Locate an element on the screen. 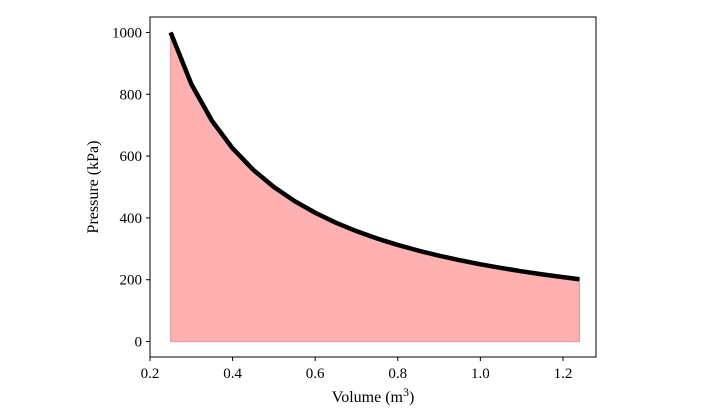 The height and width of the screenshot is (415, 720). x-tick-label: 1.0 is located at coordinates (480, 374).